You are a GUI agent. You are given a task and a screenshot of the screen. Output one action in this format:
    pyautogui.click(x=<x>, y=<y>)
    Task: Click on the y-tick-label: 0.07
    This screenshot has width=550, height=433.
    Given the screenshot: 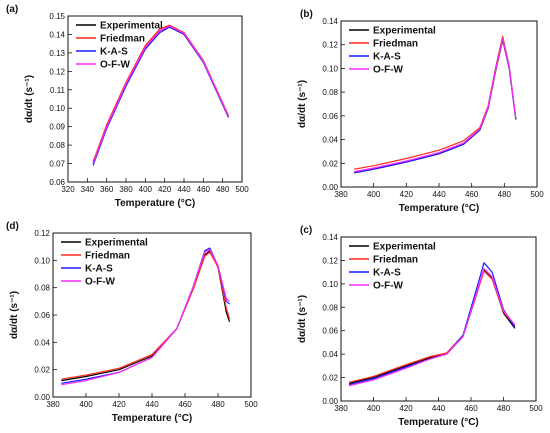 What is the action you would take?
    pyautogui.click(x=57, y=164)
    